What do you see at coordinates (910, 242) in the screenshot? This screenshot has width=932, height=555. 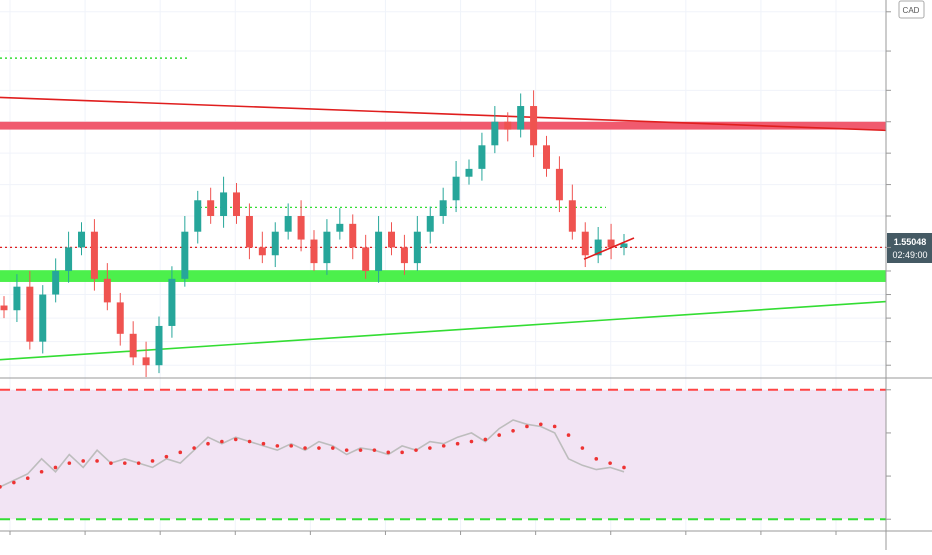 I see `price-tag-value: 1.55048` at bounding box center [910, 242].